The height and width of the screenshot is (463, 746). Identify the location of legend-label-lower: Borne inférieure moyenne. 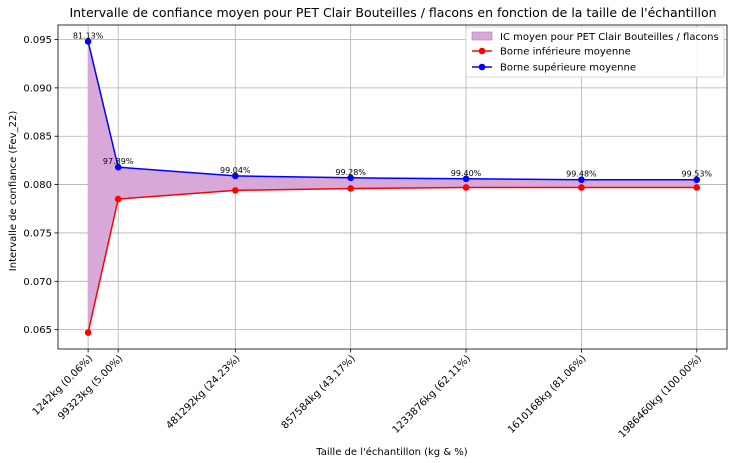
(565, 52).